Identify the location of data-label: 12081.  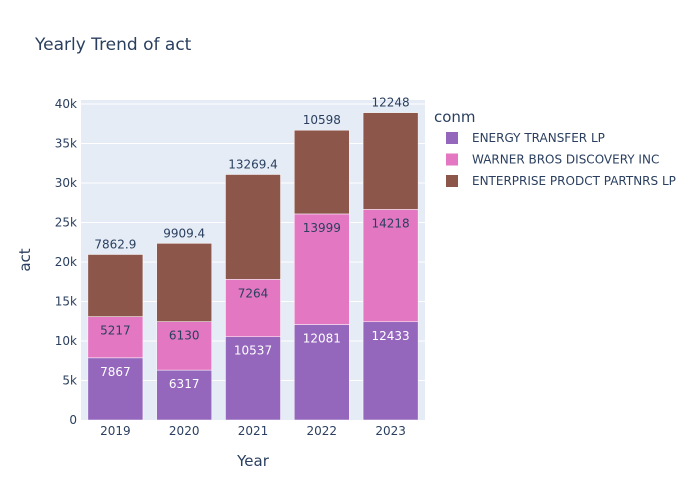
(322, 339).